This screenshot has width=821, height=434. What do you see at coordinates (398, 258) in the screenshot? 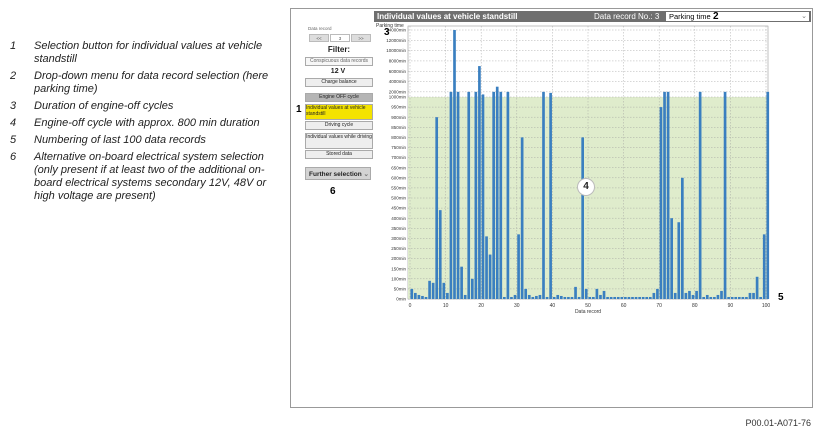
I see `y-tick-label: 200min` at bounding box center [398, 258].